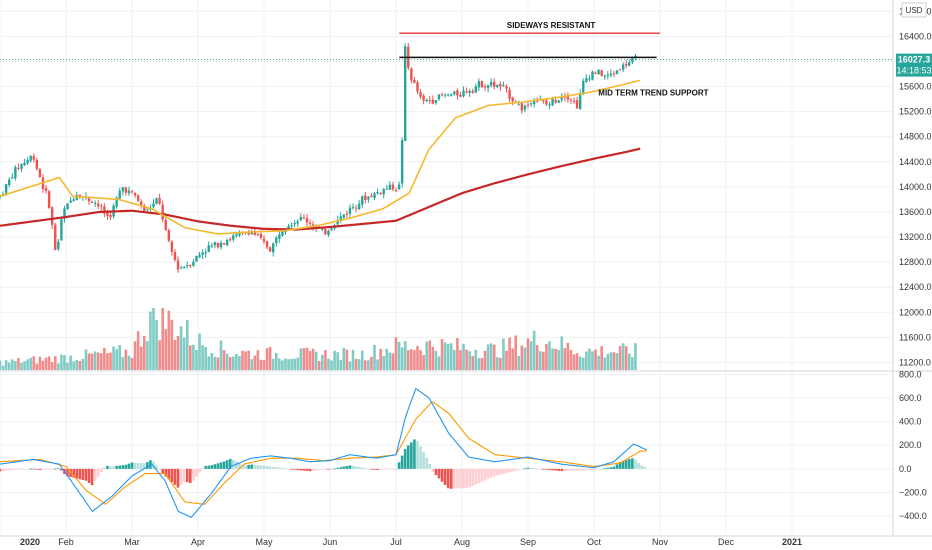  Describe the element at coordinates (914, 10) in the screenshot. I see `currency-box: USD` at that location.